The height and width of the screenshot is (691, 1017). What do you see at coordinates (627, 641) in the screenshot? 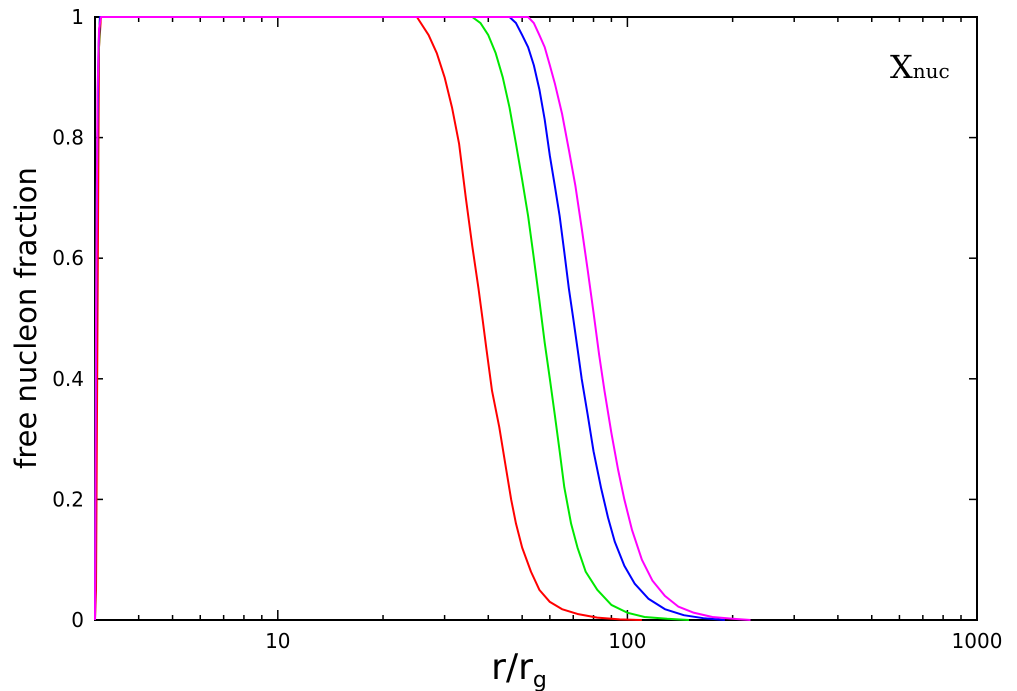
I see `x-tick-label: 100` at bounding box center [627, 641].